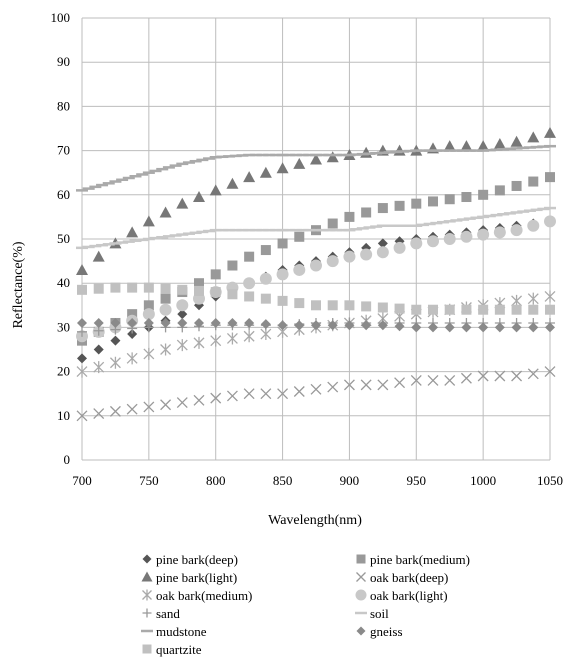 The height and width of the screenshot is (668, 569). What do you see at coordinates (401, 578) in the screenshot?
I see `legend-item-oak-bark-deep: oak bark(deep)` at bounding box center [401, 578].